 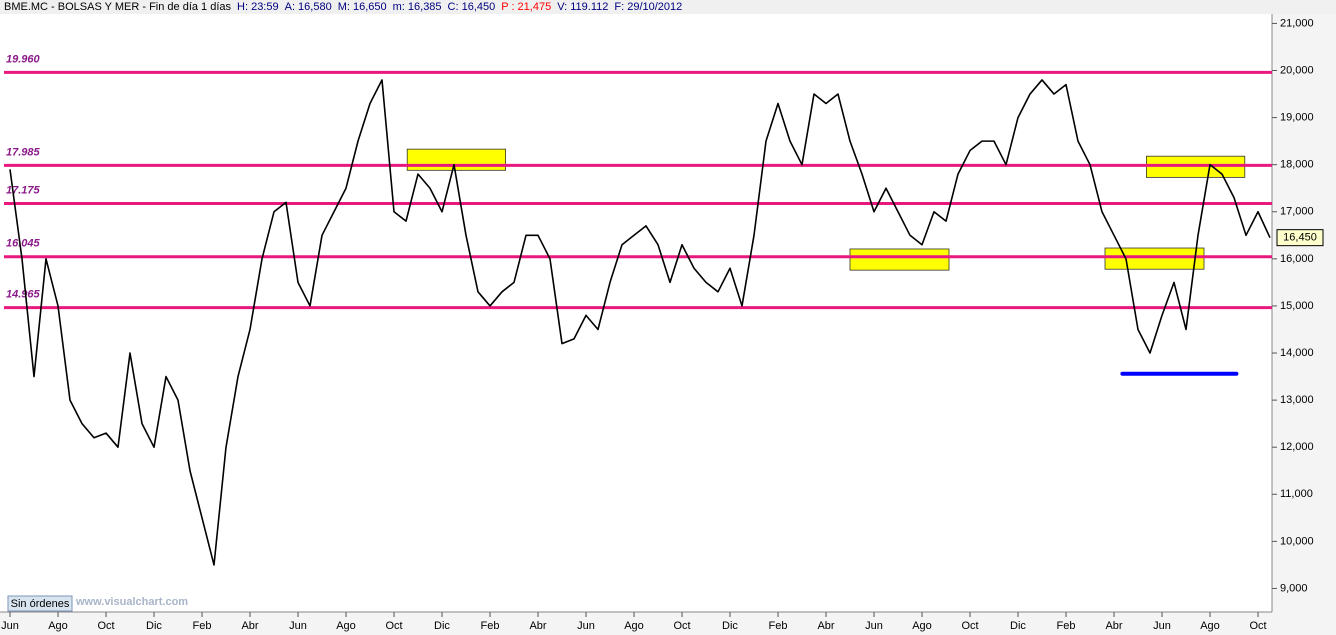 I want to click on watermark: www.visualchart.com, so click(x=131, y=602).